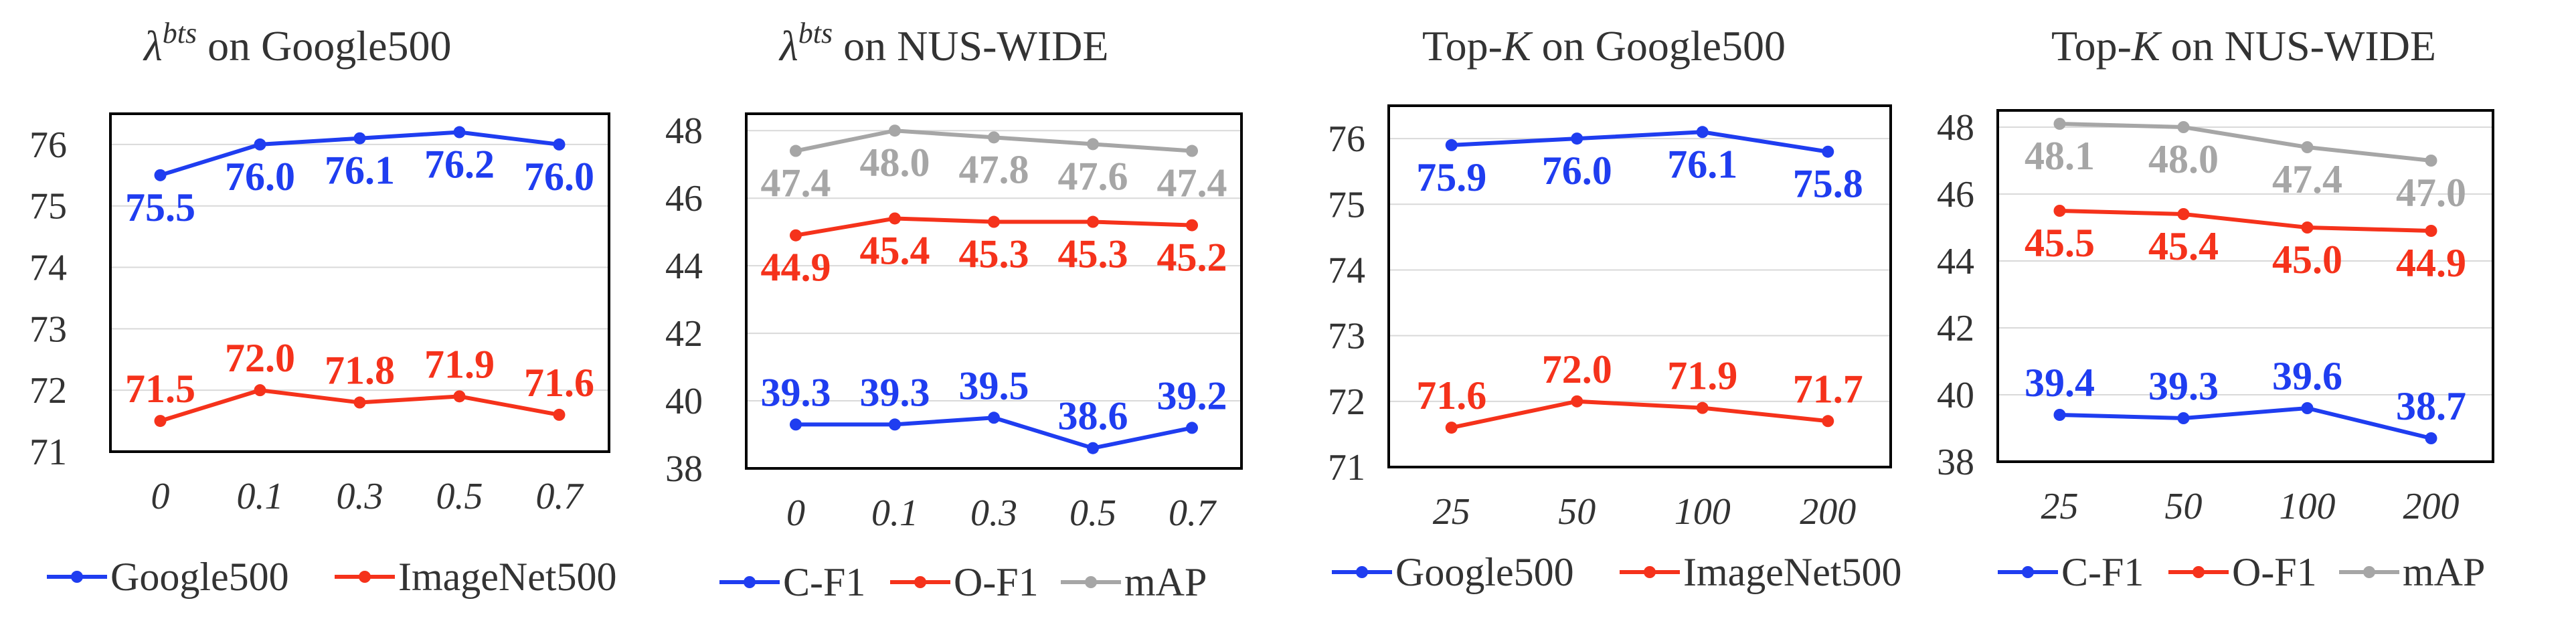  I want to click on legend-label: O-F1, so click(2274, 572).